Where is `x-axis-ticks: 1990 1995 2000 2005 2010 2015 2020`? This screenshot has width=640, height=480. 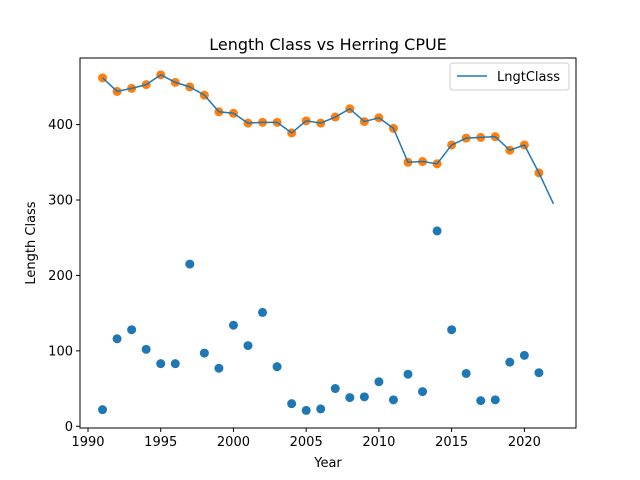 x-axis-ticks: 1990 1995 2000 2005 2010 2015 2020 is located at coordinates (306, 439).